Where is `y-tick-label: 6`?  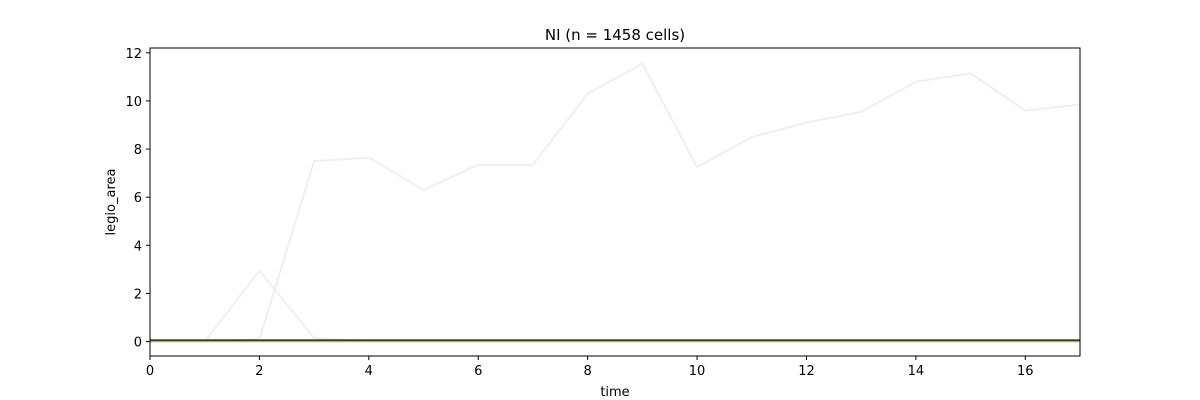
y-tick-label: 6 is located at coordinates (138, 198).